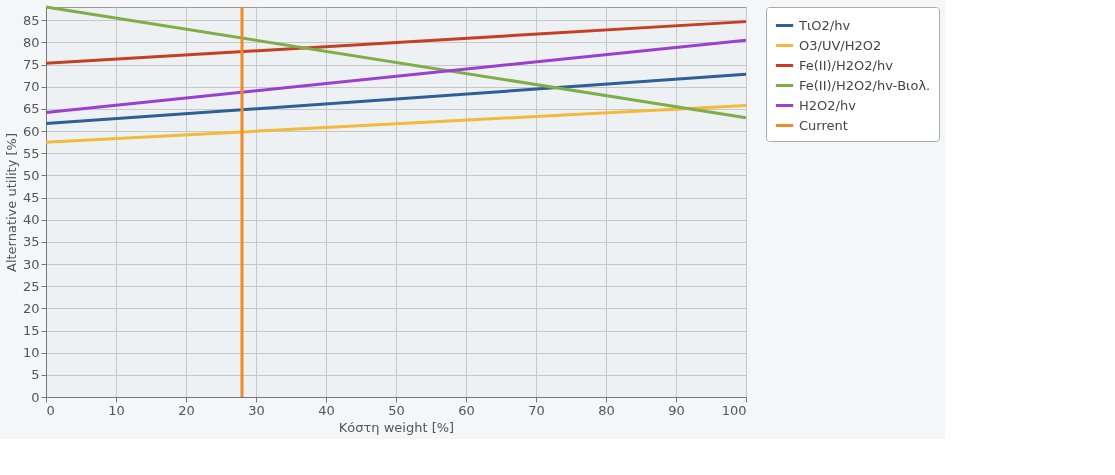 This screenshot has height=475, width=1115. Describe the element at coordinates (865, 85) in the screenshot. I see `legend-label: Fe(II)/H2O2/hv-Βιολ.` at that location.